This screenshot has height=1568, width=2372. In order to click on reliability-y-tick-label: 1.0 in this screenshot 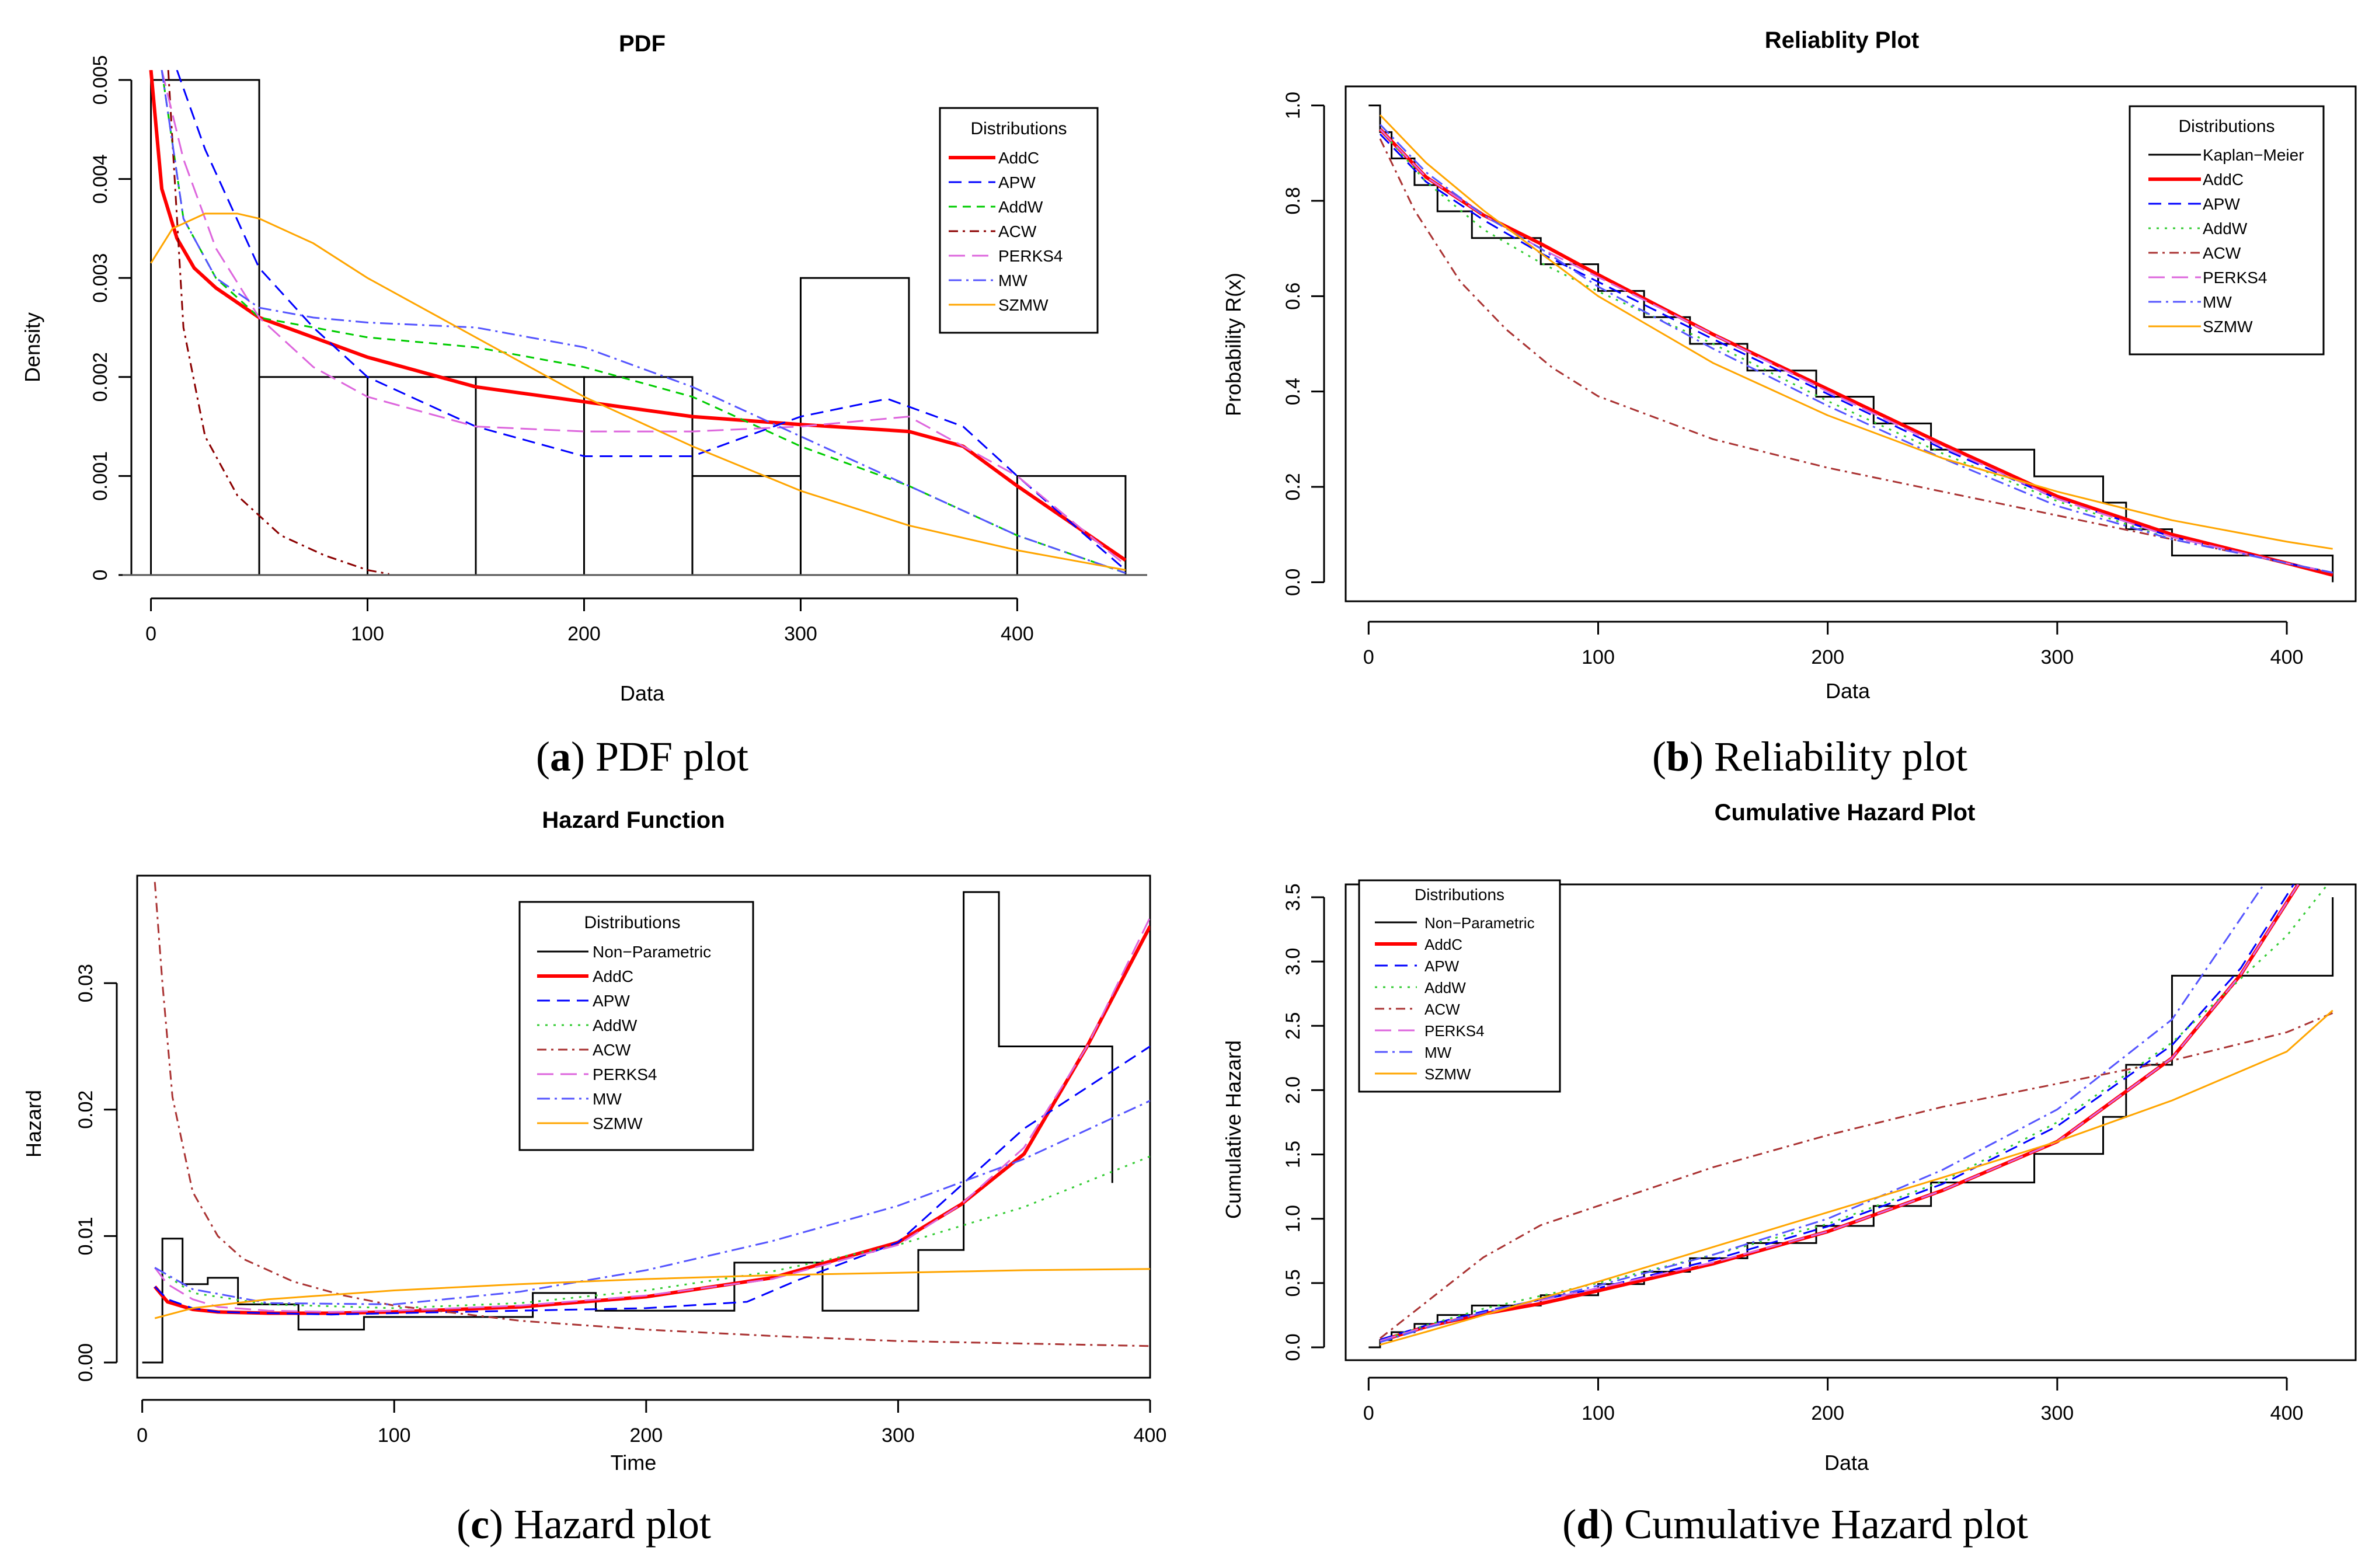, I will do `click(1293, 105)`.